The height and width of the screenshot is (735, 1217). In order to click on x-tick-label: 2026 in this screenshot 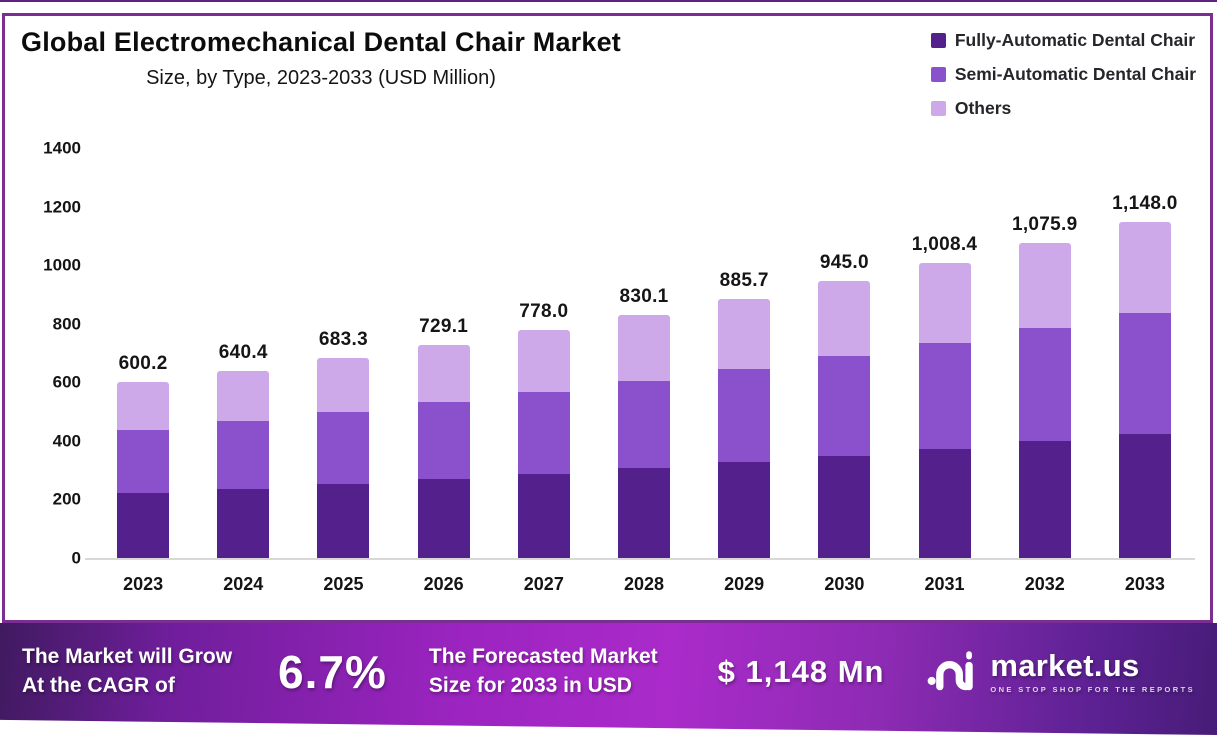, I will do `click(443, 584)`.